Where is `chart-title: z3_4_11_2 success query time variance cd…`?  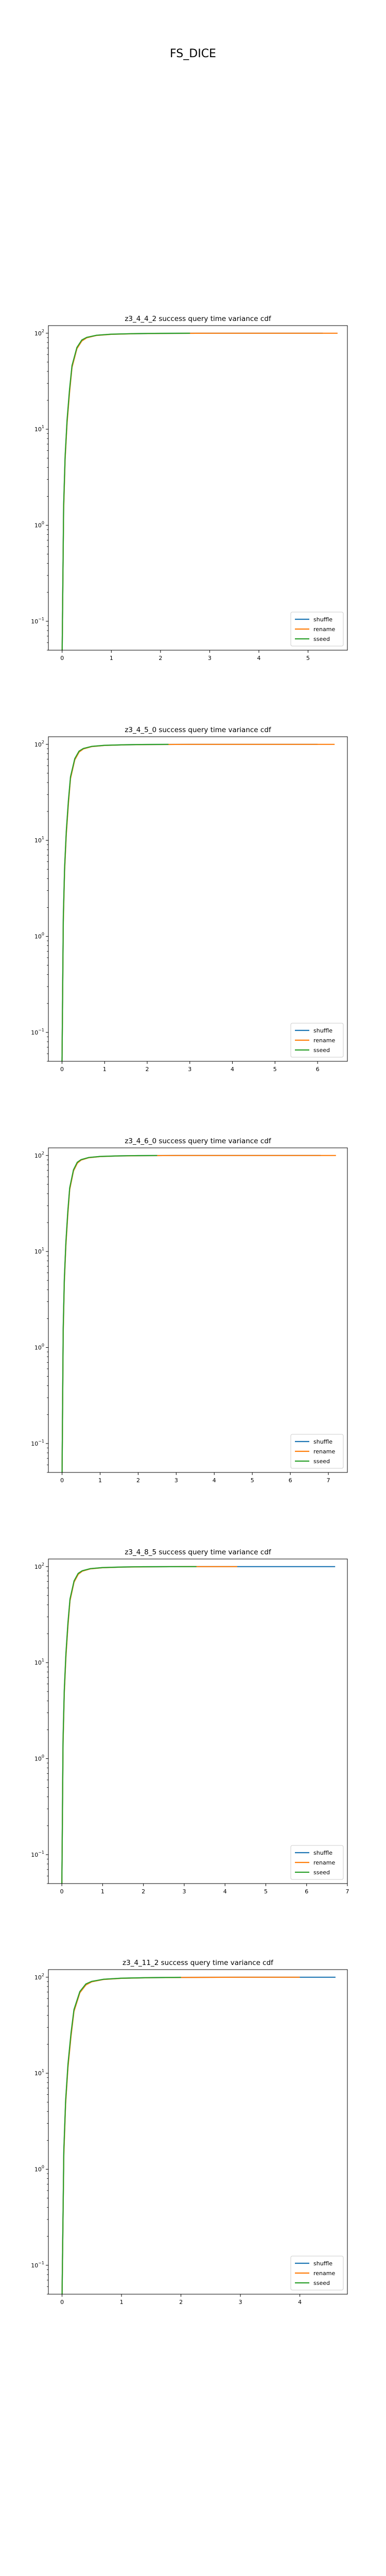 chart-title: z3_4_11_2 success query time variance cd… is located at coordinates (198, 1963).